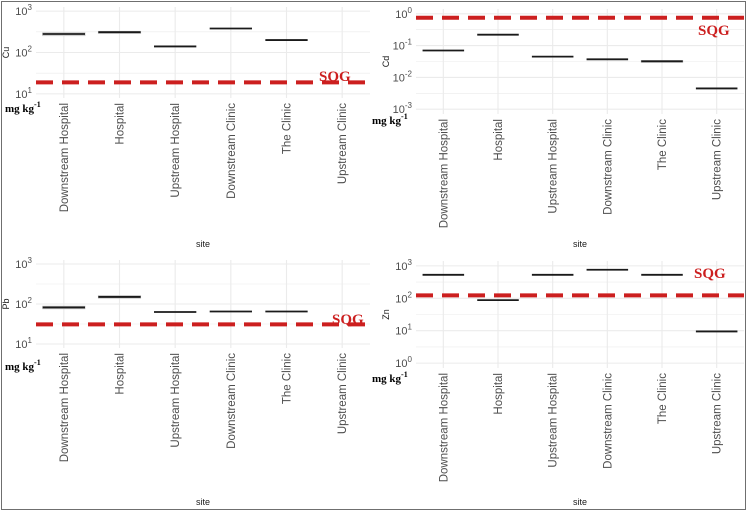  I want to click on y-axis-title: Cu, so click(6, 53).